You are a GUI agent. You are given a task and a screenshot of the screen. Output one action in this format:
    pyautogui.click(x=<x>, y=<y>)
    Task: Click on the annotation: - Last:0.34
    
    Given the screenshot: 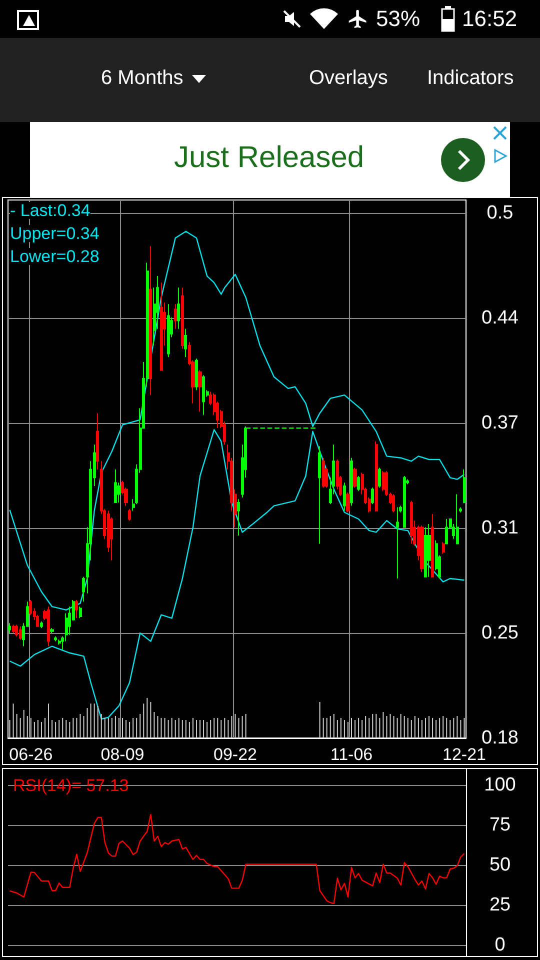 What is the action you would take?
    pyautogui.click(x=50, y=210)
    